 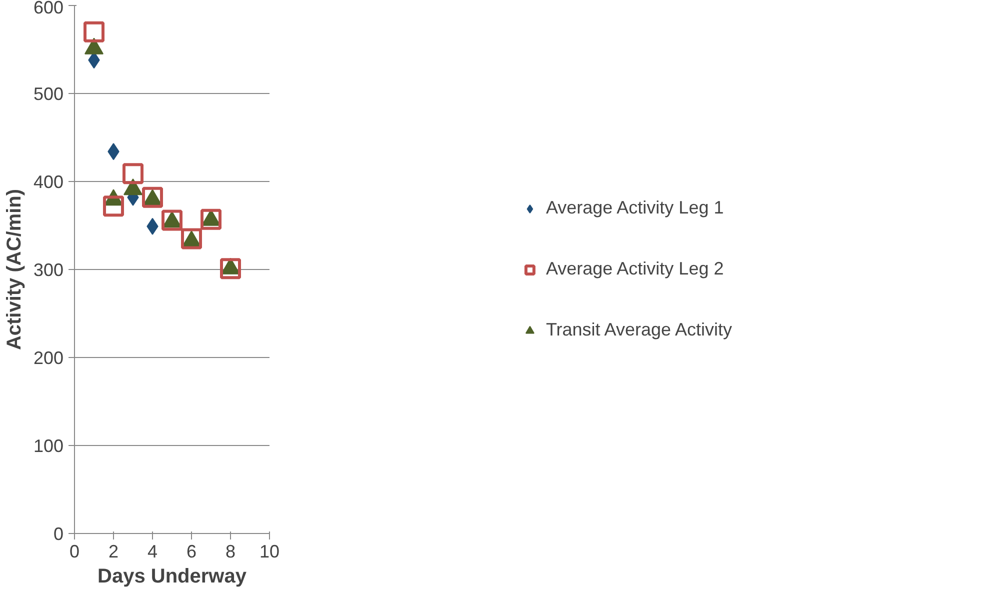 I want to click on x-axis-title: Days Underway, so click(x=173, y=577).